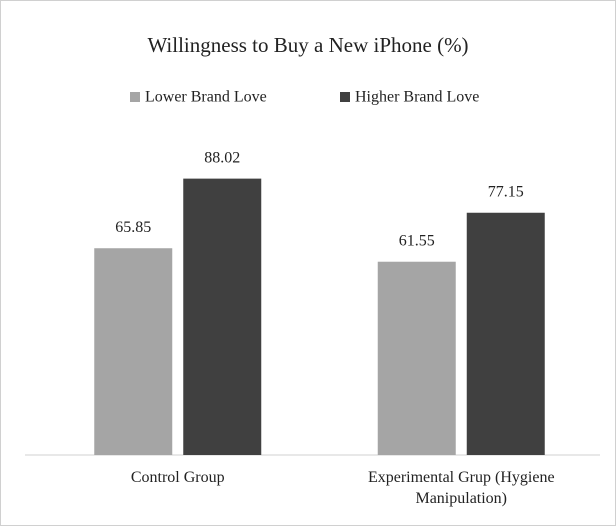 The width and height of the screenshot is (616, 526). What do you see at coordinates (461, 488) in the screenshot?
I see `x-tick-label: Experimental Grup (Hygiene Manipulation)` at bounding box center [461, 488].